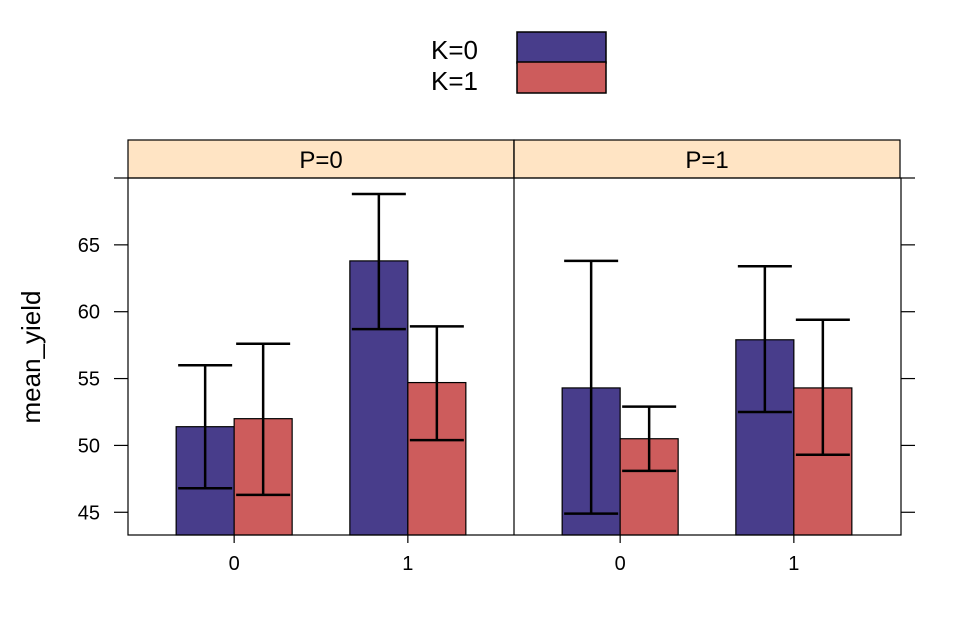 This screenshot has height=633, width=979. What do you see at coordinates (89, 380) in the screenshot?
I see `y-tick-label: 55` at bounding box center [89, 380].